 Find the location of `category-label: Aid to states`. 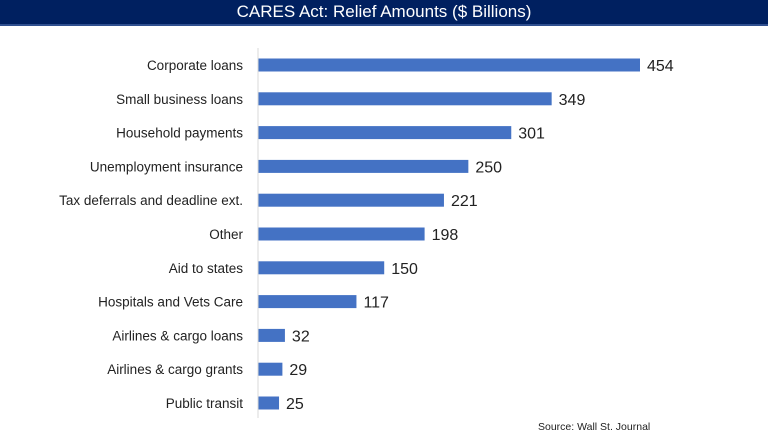

category-label: Aid to states is located at coordinates (206, 268).